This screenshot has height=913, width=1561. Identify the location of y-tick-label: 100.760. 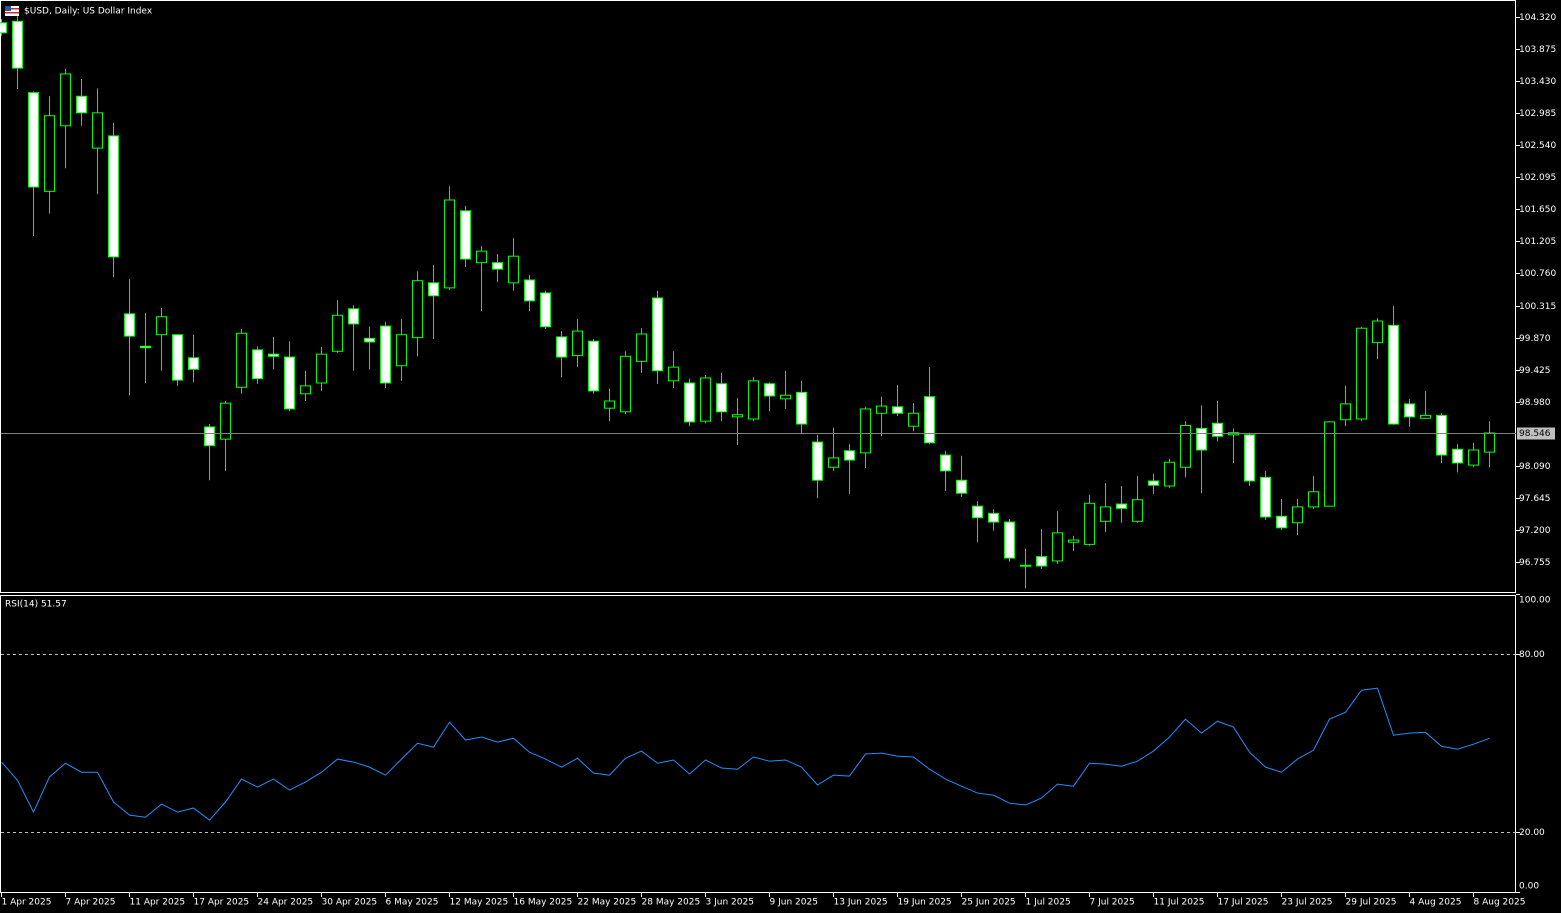
(1537, 274).